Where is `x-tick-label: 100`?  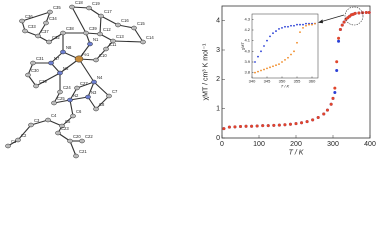
x-tick-label: 100 is located at coordinates (259, 144).